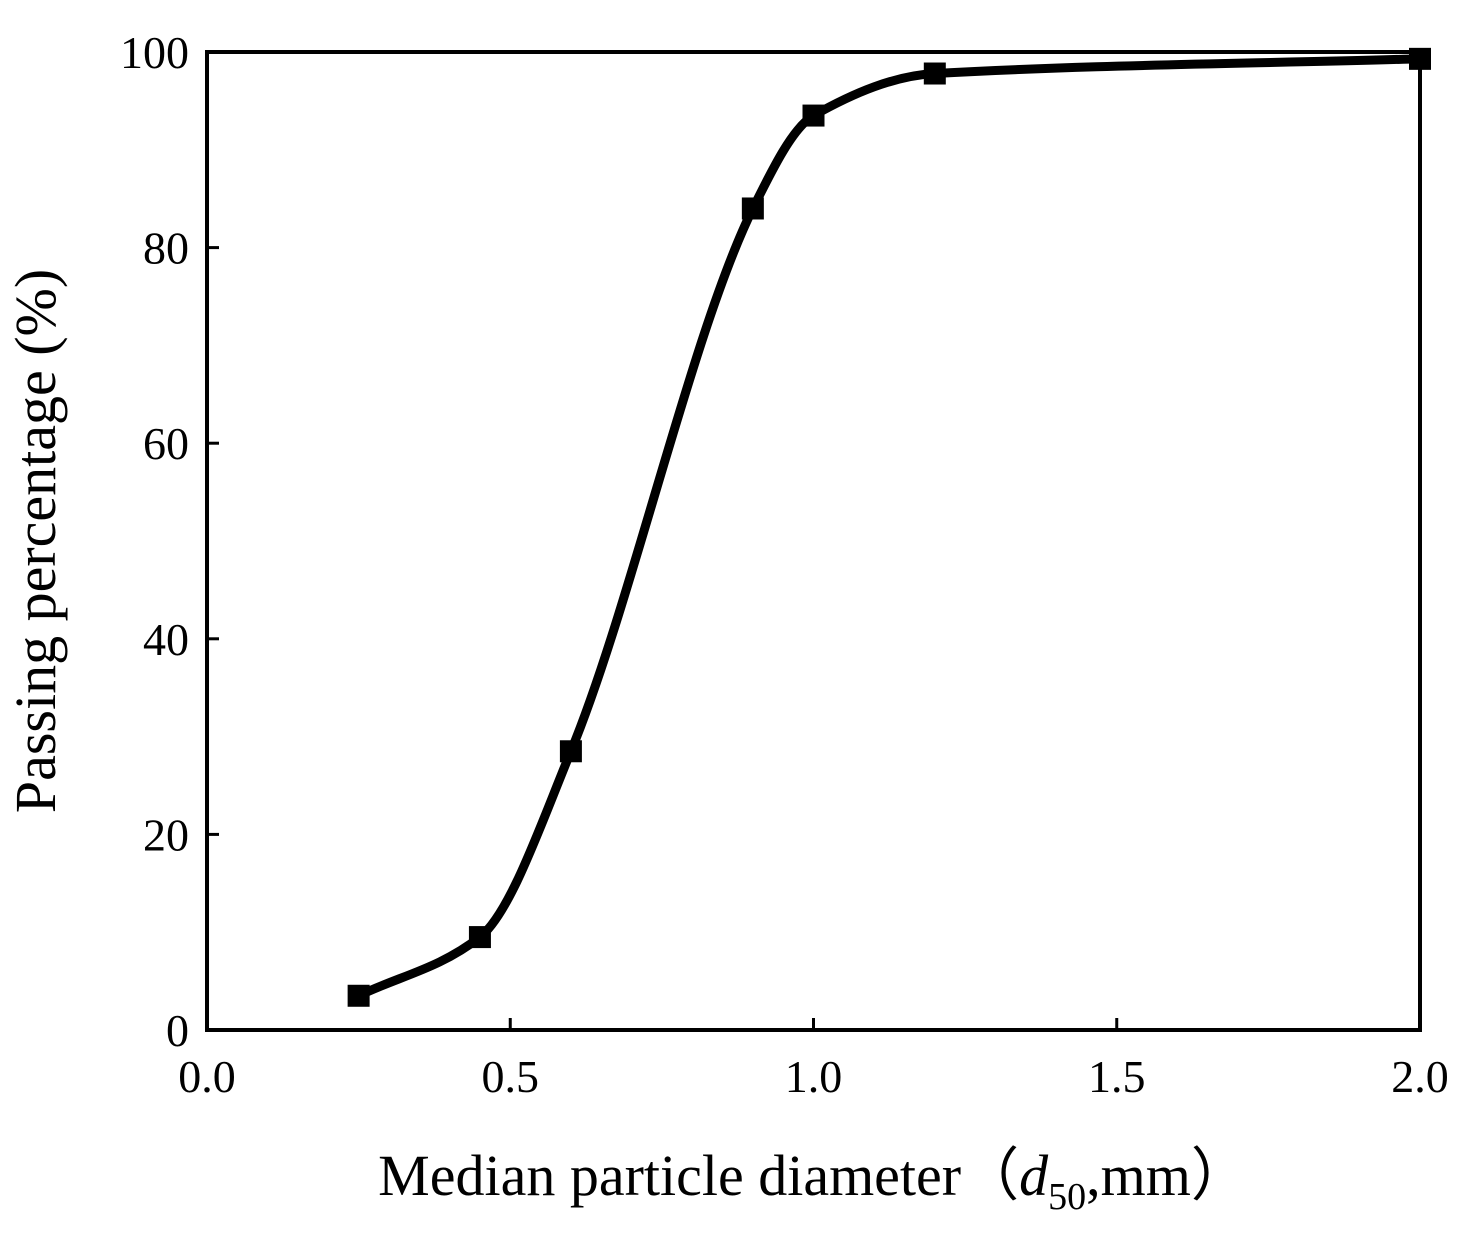 The width and height of the screenshot is (1479, 1233). I want to click on x-tick-label: 1.0, so click(814, 1076).